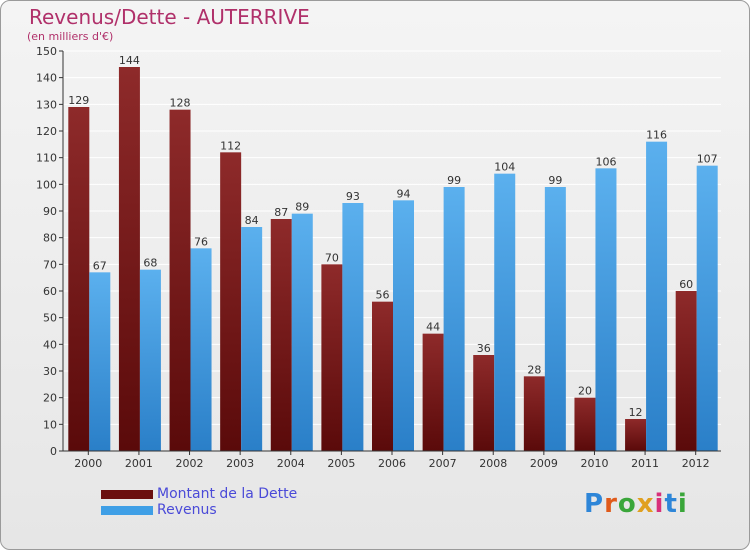  What do you see at coordinates (544, 463) in the screenshot?
I see `x-tick-label: 2009` at bounding box center [544, 463].